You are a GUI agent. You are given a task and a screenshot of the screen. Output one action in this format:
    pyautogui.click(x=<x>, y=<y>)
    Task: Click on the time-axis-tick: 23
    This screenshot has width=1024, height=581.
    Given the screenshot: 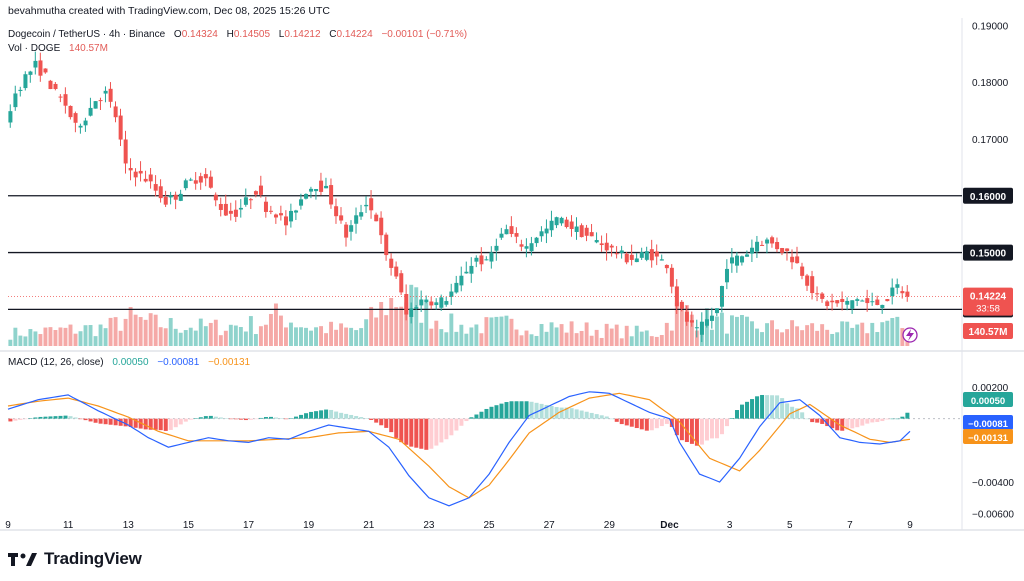 What is the action you would take?
    pyautogui.click(x=429, y=525)
    